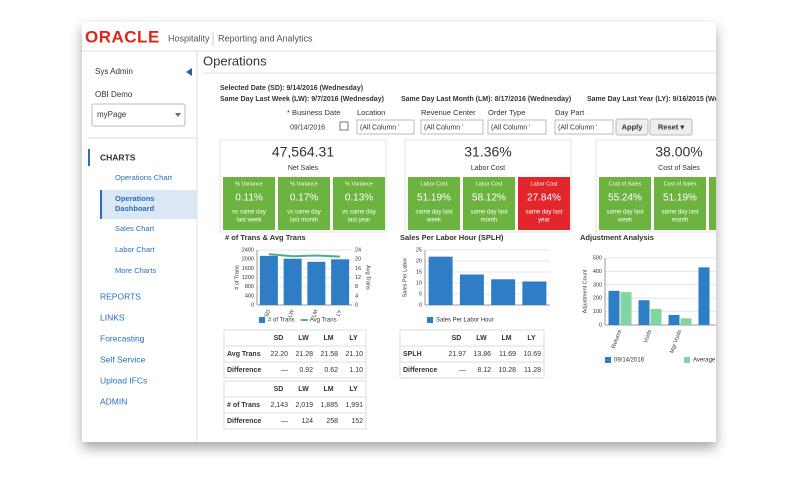 The height and width of the screenshot is (485, 800). What do you see at coordinates (356, 287) in the screenshot?
I see `y2-tick-label: 8` at bounding box center [356, 287].